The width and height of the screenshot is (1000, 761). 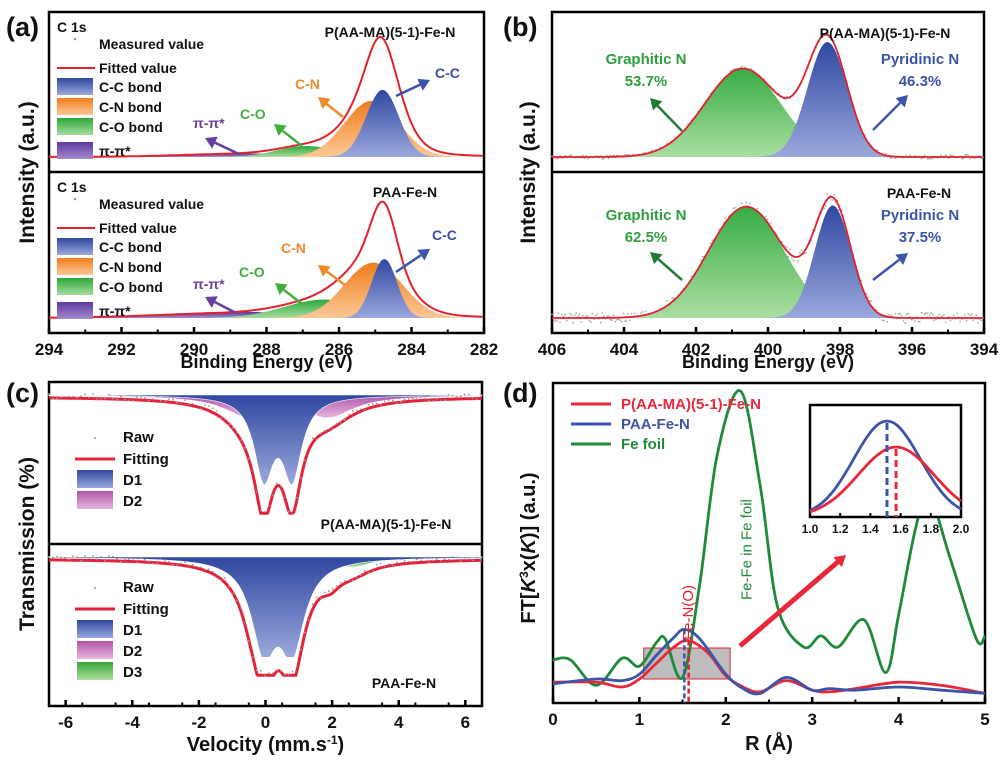 What do you see at coordinates (669, 118) in the screenshot?
I see `arrow-graphitic-shaft` at bounding box center [669, 118].